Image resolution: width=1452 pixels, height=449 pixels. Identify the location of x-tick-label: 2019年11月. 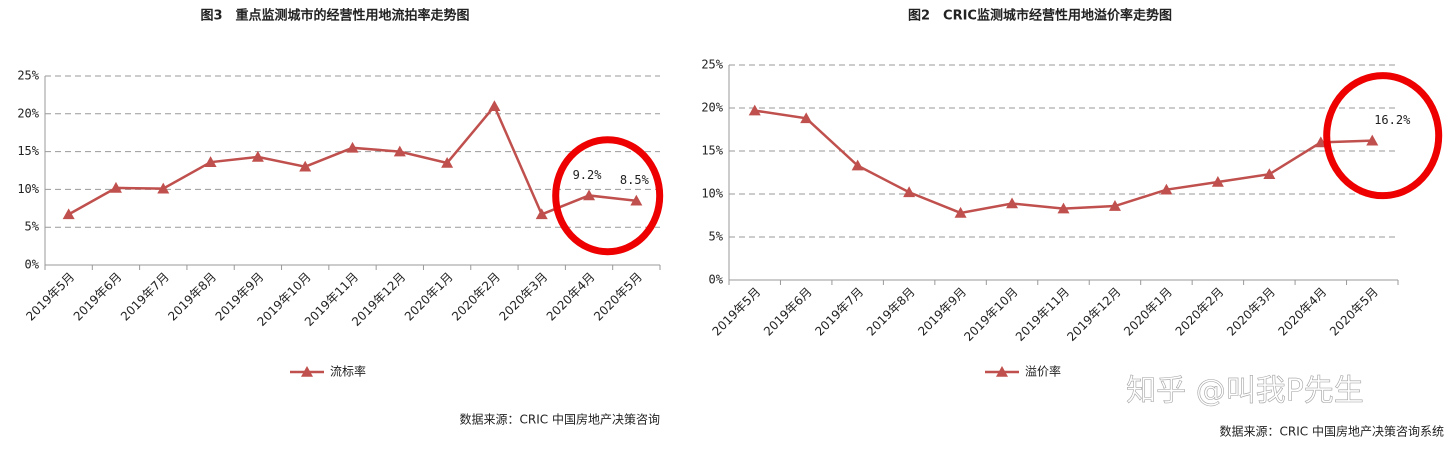
(1042, 314).